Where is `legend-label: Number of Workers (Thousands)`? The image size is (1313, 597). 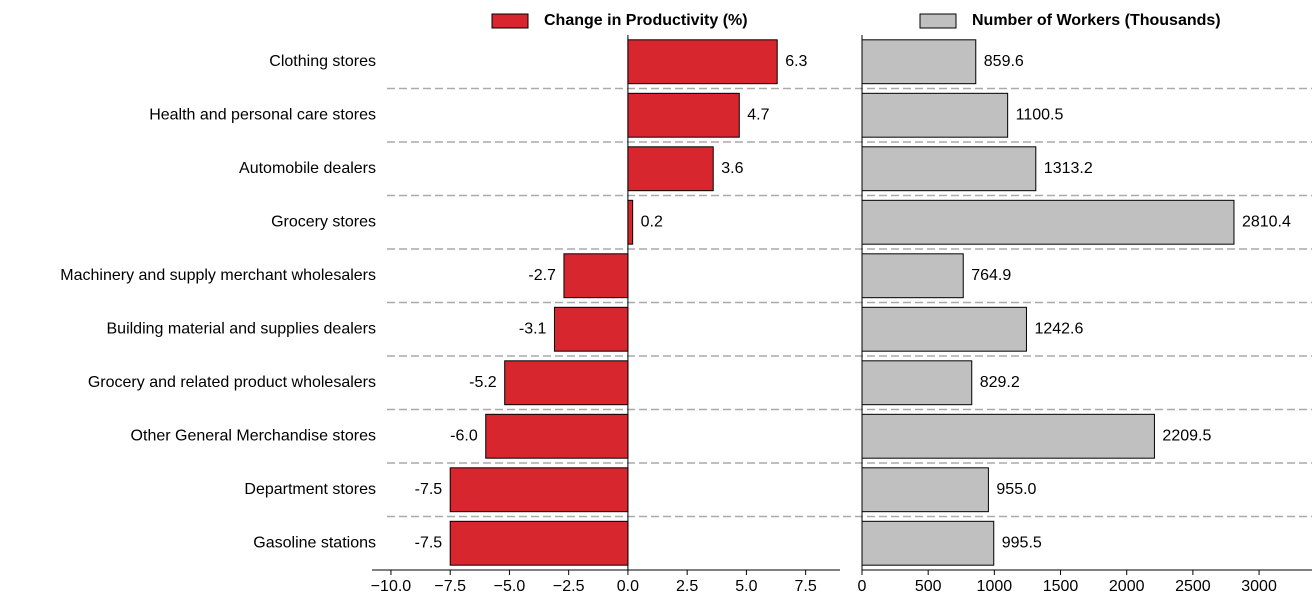
legend-label: Number of Workers (Thousands) is located at coordinates (1096, 20).